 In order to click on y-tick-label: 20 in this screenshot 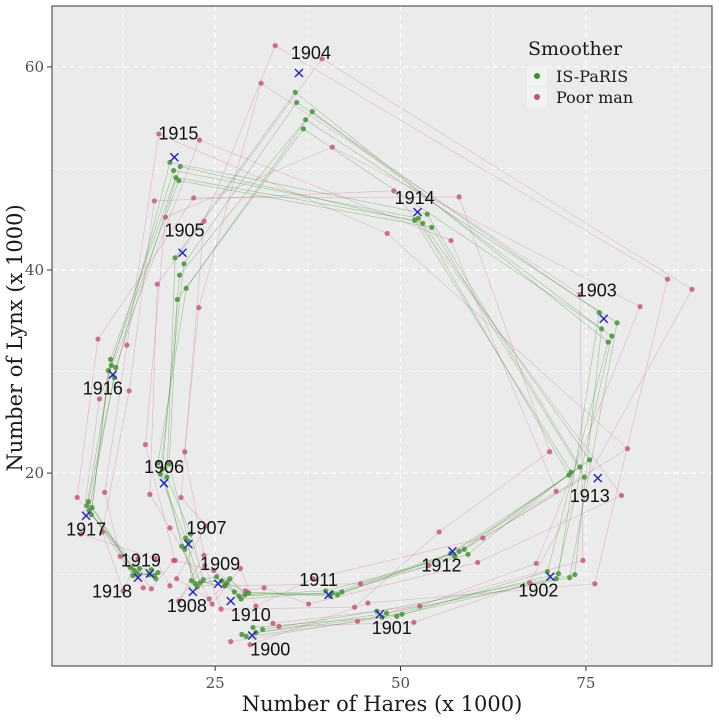, I will do `click(34, 473)`.